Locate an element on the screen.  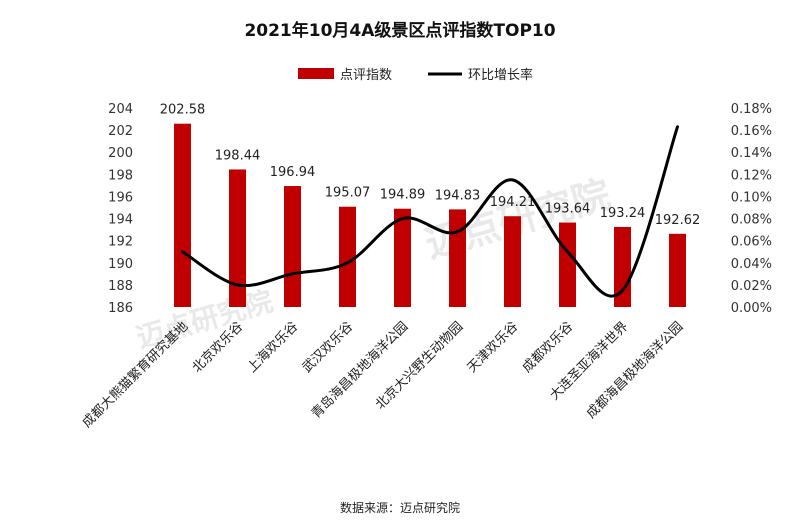
left-tick-label: 198 is located at coordinates (120, 175).